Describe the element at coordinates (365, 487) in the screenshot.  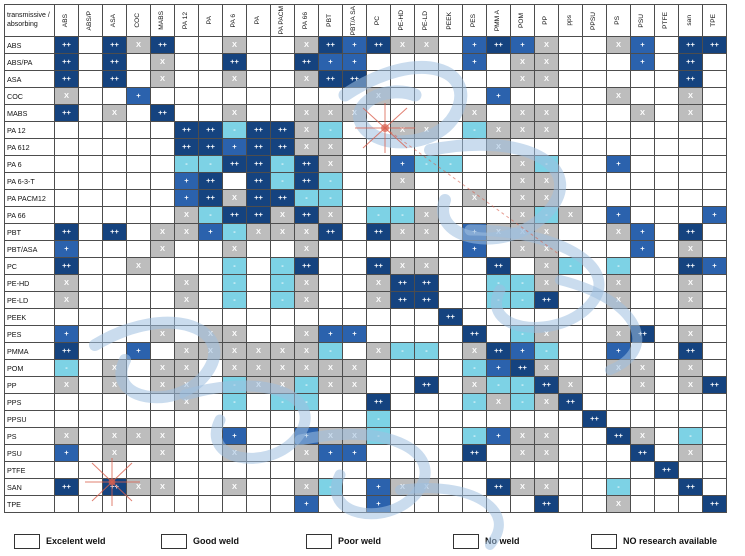
I see `table-row-san: SAN ++ ++ X X X X - + X X ++ X X - ++` at that location.